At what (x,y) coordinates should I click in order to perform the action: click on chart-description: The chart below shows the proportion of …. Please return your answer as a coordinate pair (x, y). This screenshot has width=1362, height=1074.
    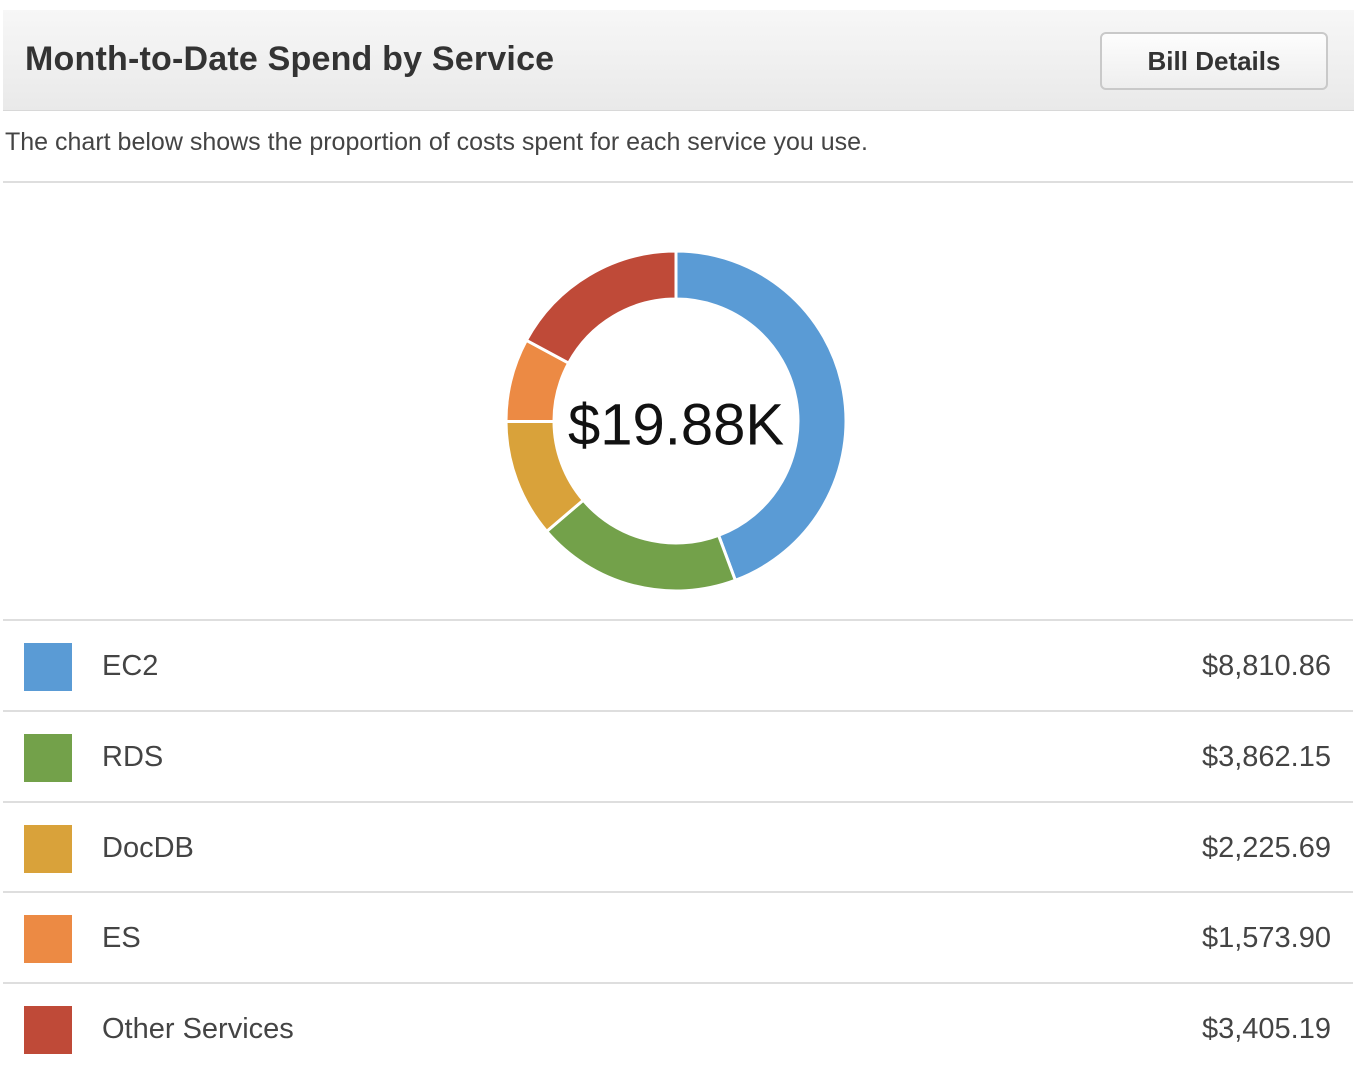
    Looking at the image, I should click on (436, 142).